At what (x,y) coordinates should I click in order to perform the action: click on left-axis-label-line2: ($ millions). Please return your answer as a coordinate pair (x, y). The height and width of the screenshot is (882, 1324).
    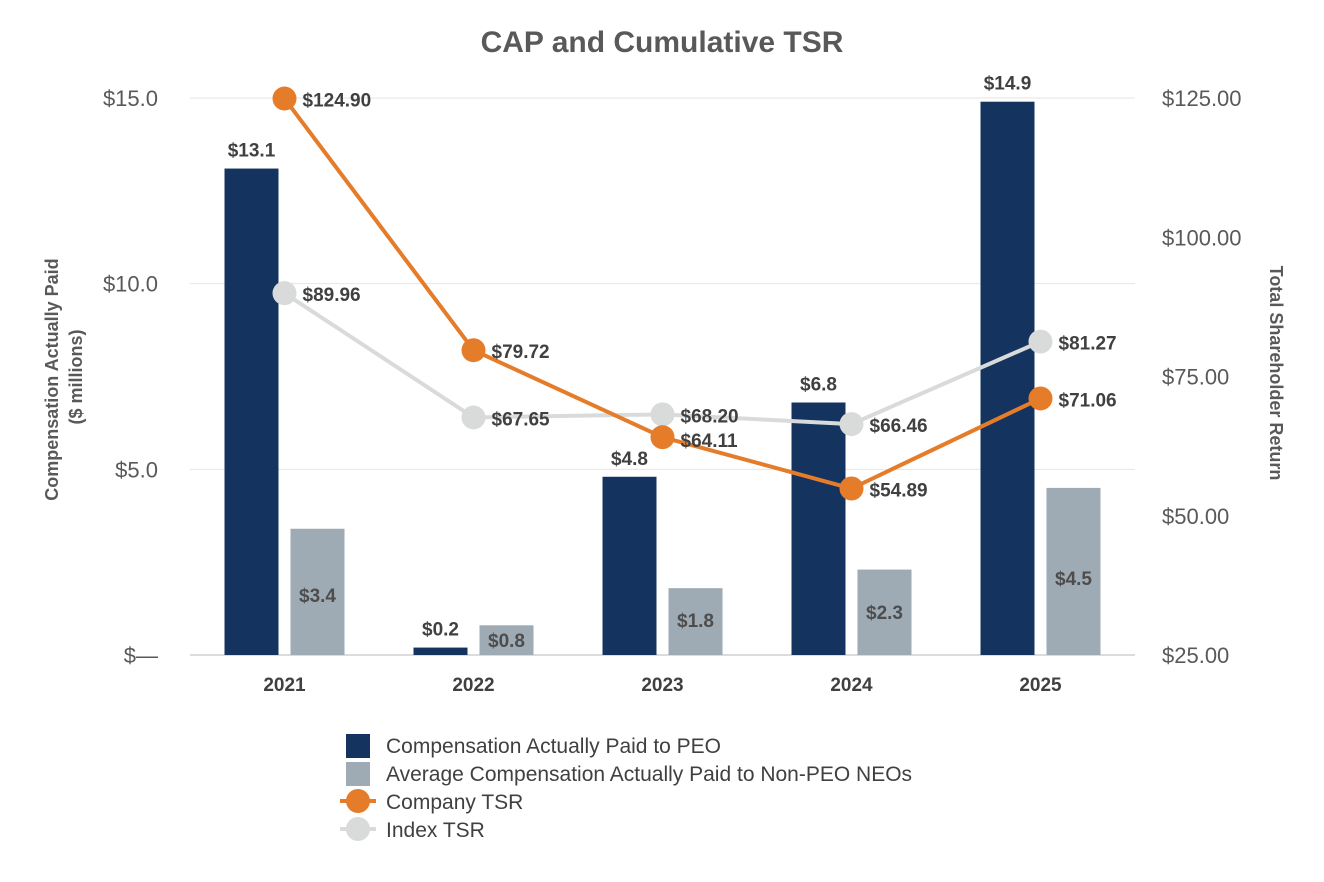
    Looking at the image, I should click on (76, 376).